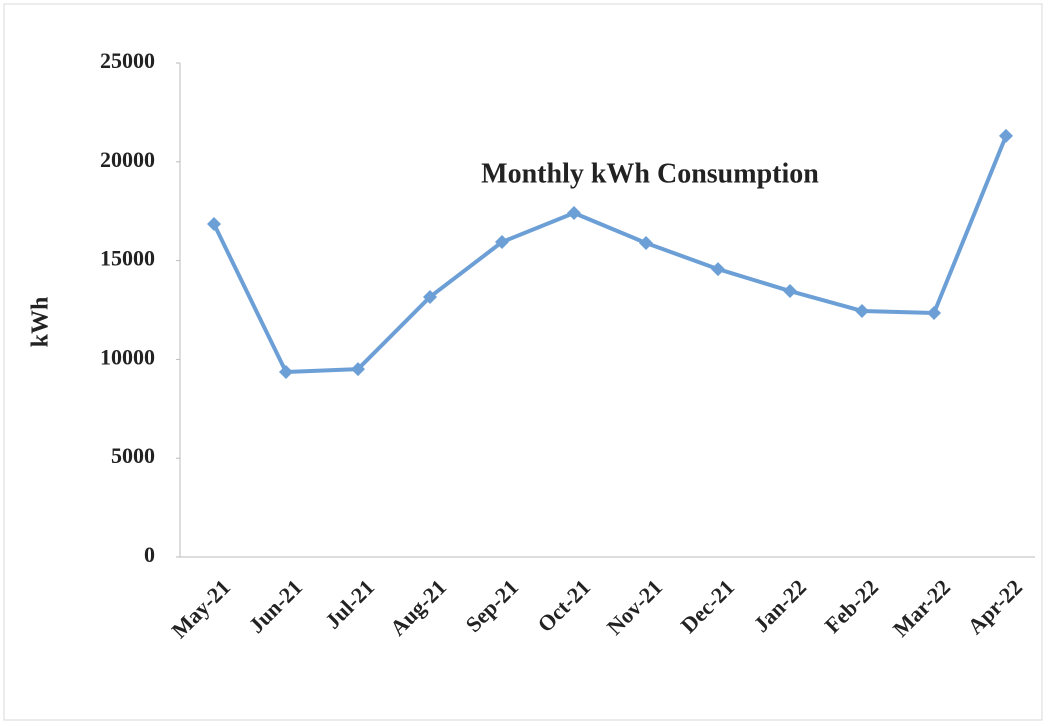  What do you see at coordinates (650, 173) in the screenshot?
I see `chart-title: Monthly kWh Consumption` at bounding box center [650, 173].